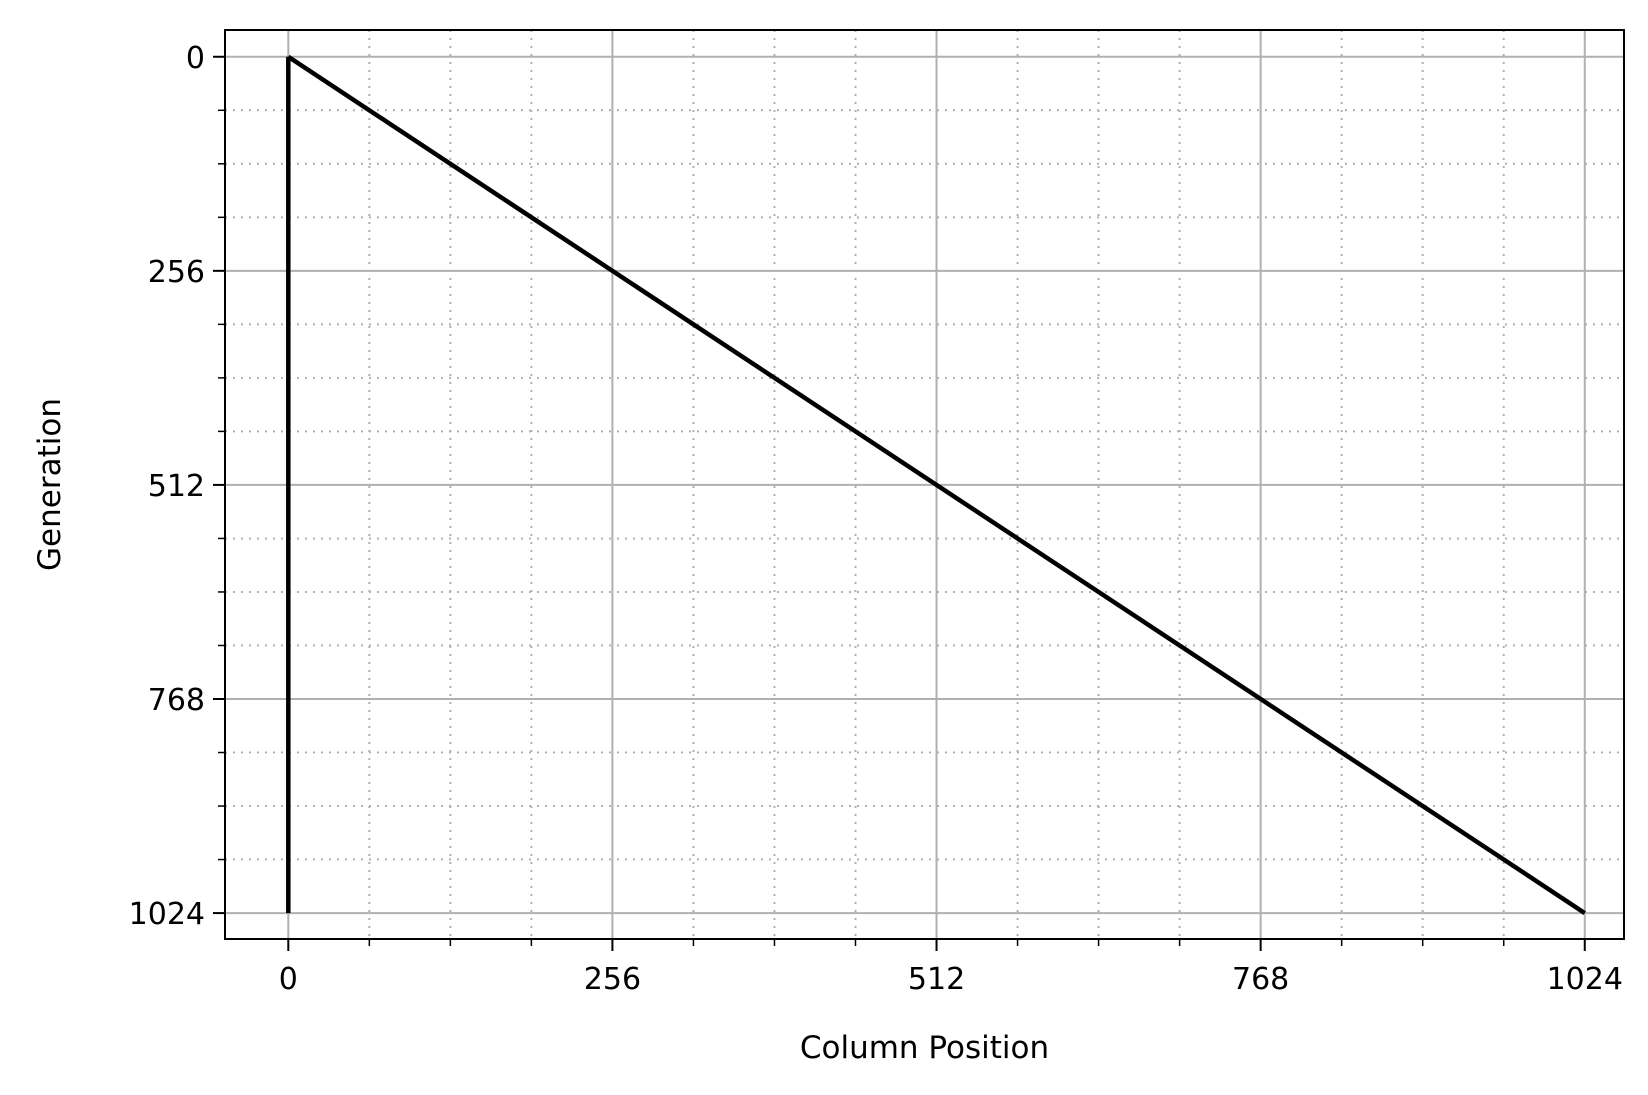 This screenshot has width=1648, height=1095. I want to click on y-tick-label: 0, so click(195, 58).